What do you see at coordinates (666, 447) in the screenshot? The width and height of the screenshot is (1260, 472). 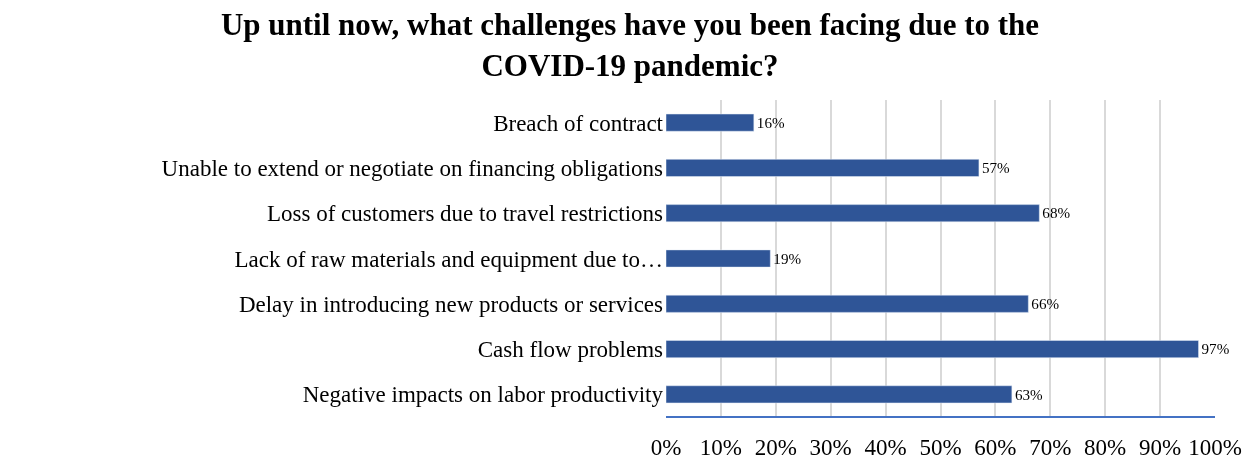 I see `x-tick-label: 0%` at bounding box center [666, 447].